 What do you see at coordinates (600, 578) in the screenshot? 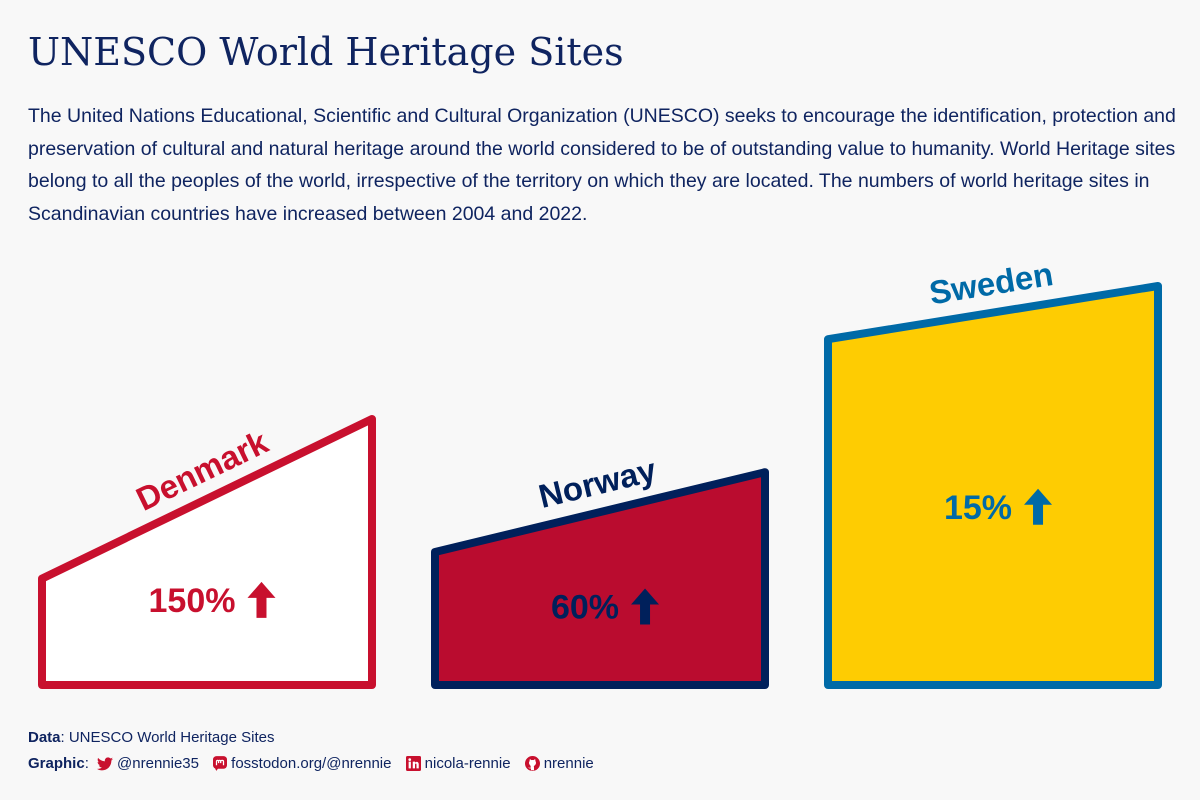
I see `bar-norway` at bounding box center [600, 578].